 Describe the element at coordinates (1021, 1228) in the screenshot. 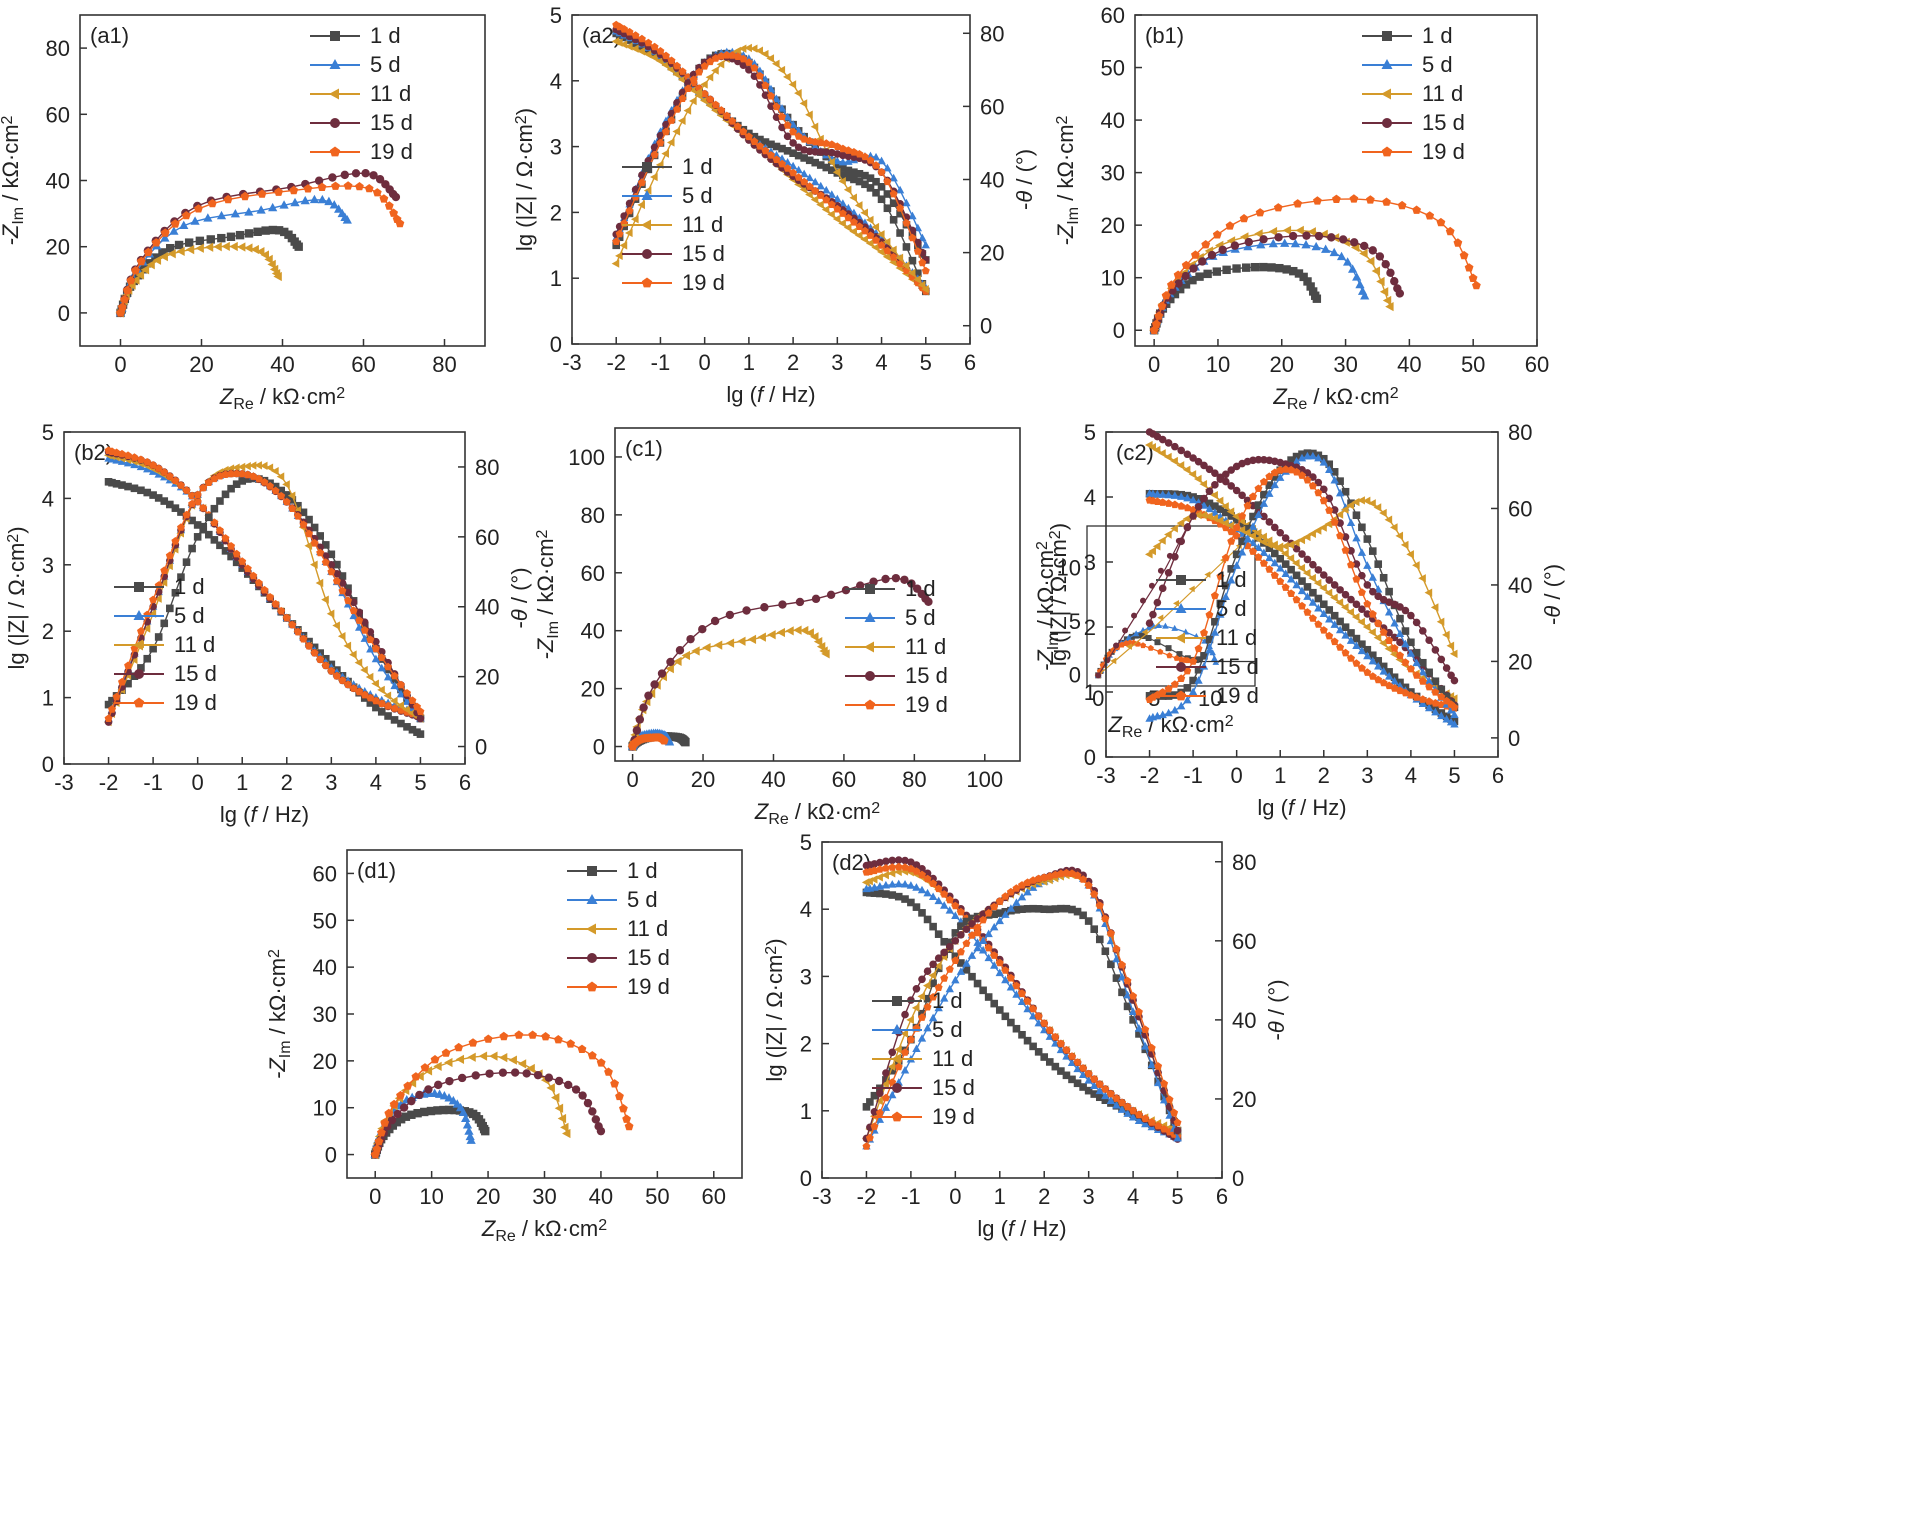

I see `d2-xlabel: lg (f / Hz)` at that location.